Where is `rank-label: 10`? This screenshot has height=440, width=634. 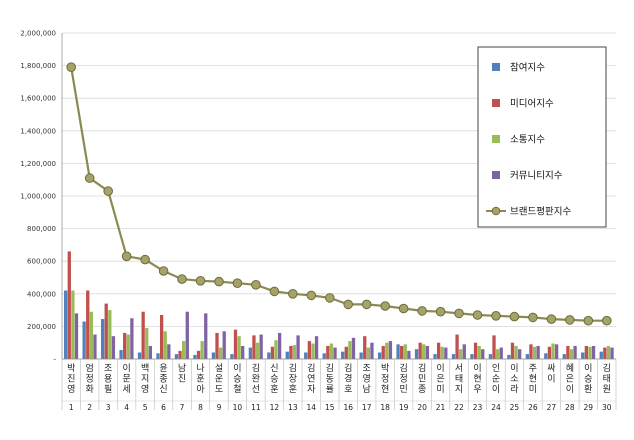 rank-label: 10 is located at coordinates (238, 407).